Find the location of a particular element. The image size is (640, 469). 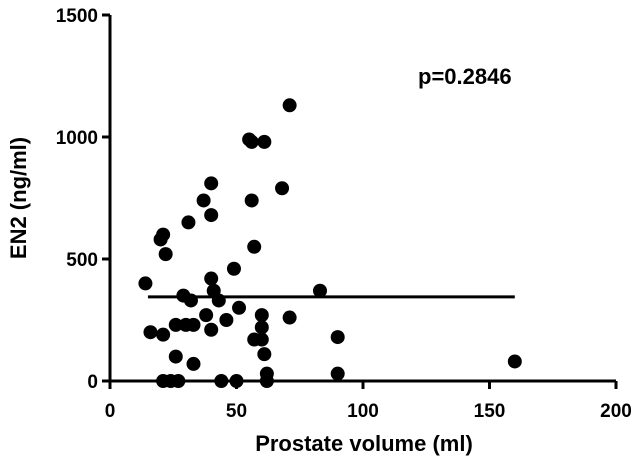

x-tick-label: 200 is located at coordinates (616, 411).